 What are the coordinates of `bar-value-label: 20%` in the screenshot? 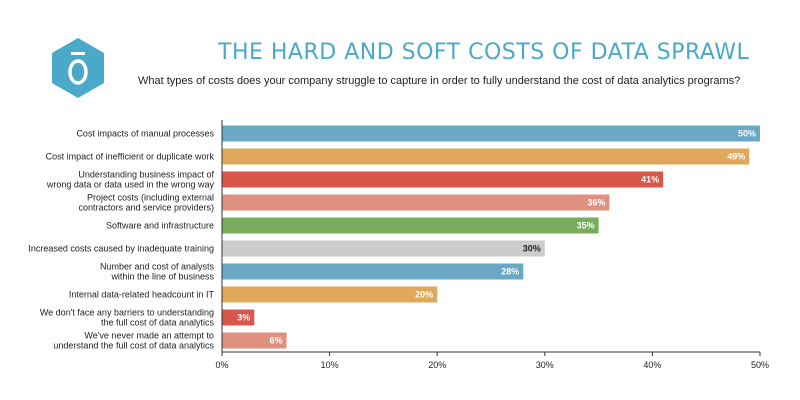 It's located at (424, 295).